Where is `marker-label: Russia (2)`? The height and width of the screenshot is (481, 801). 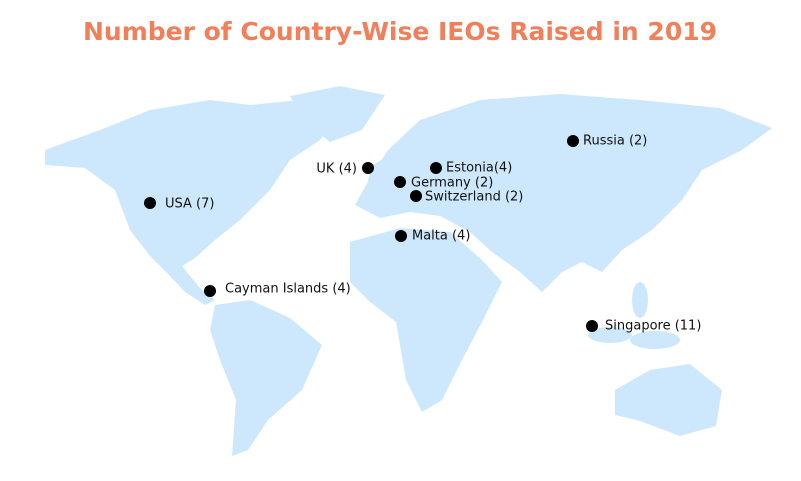 marker-label: Russia (2) is located at coordinates (615, 141).